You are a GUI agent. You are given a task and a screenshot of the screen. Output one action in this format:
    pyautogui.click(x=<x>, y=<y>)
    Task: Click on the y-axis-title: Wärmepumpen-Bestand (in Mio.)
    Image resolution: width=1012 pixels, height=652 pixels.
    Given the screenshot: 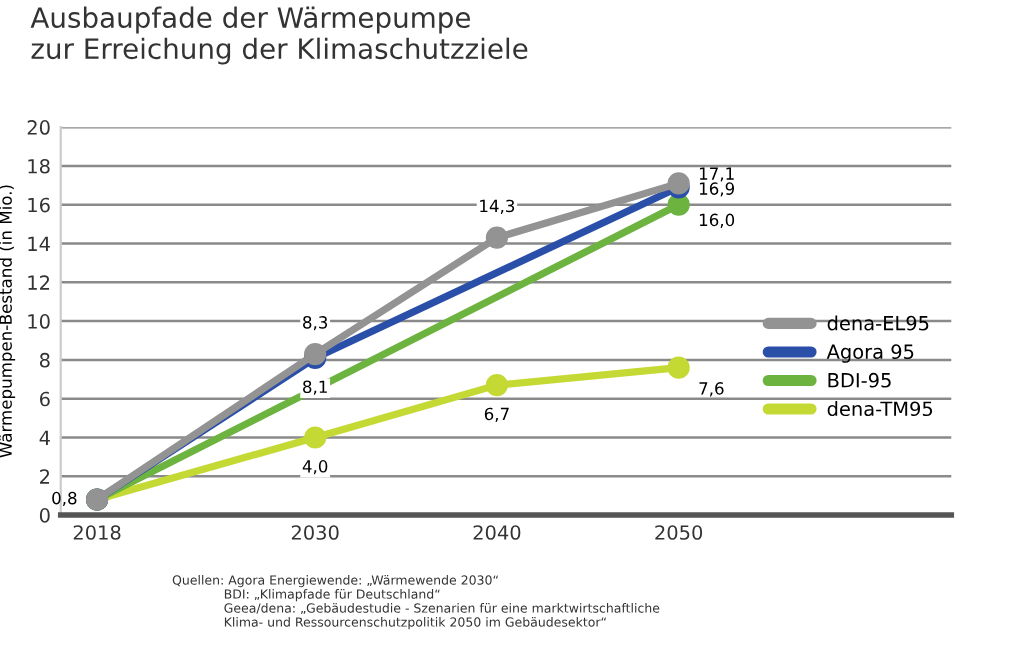 What is the action you would take?
    pyautogui.click(x=8, y=321)
    